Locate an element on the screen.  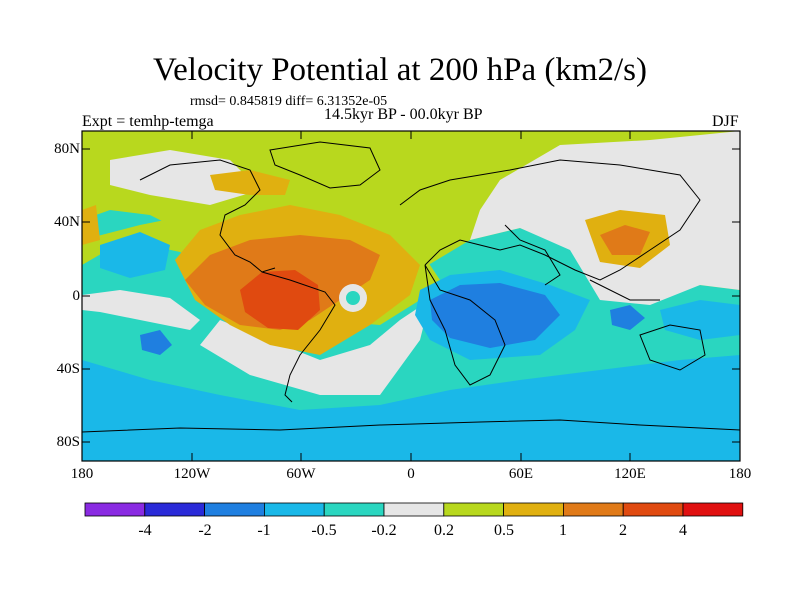
field-grey-arctic is located at coordinates (185, 177).